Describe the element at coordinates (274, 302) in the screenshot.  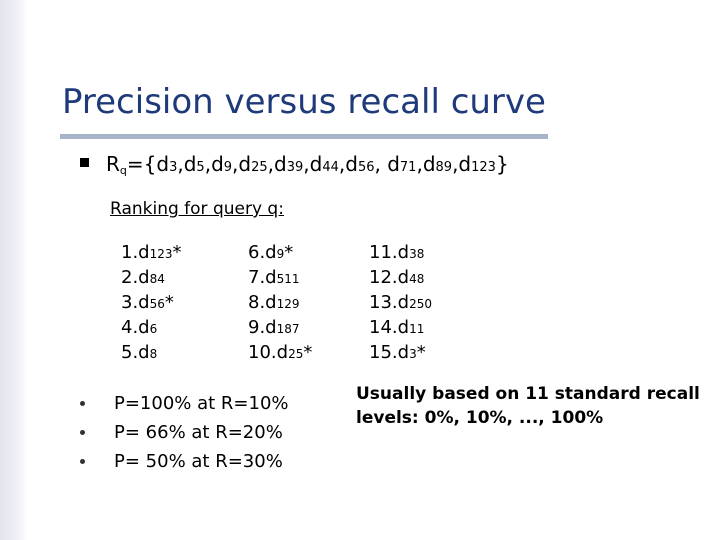
I see `ranked-doc: 8.d129` at that location.